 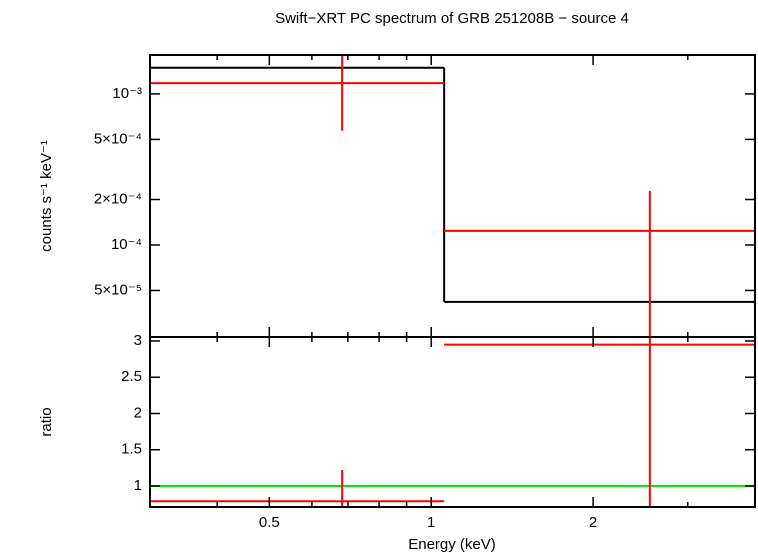 What do you see at coordinates (127, 93) in the screenshot?
I see `y-tick-label: 10⁻³` at bounding box center [127, 93].